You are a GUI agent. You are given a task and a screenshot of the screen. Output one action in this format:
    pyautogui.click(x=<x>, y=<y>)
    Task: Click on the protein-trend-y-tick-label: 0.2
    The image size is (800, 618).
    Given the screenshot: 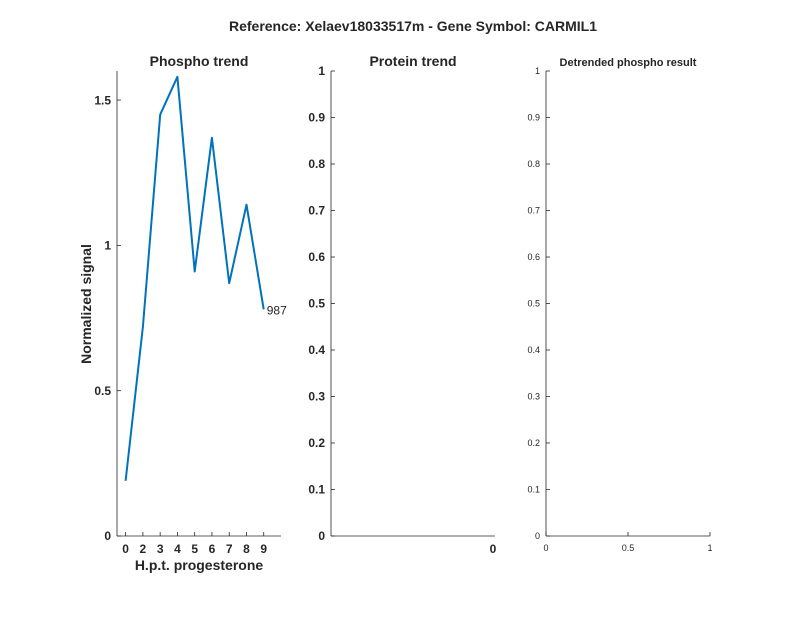 What is the action you would take?
    pyautogui.click(x=316, y=443)
    